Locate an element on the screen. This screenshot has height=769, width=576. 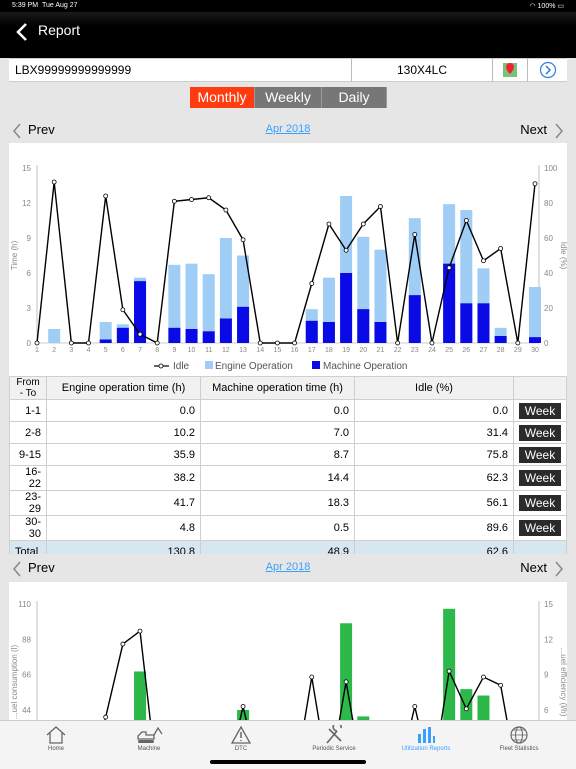
month-link-2: Apr 2018 is located at coordinates (288, 567).